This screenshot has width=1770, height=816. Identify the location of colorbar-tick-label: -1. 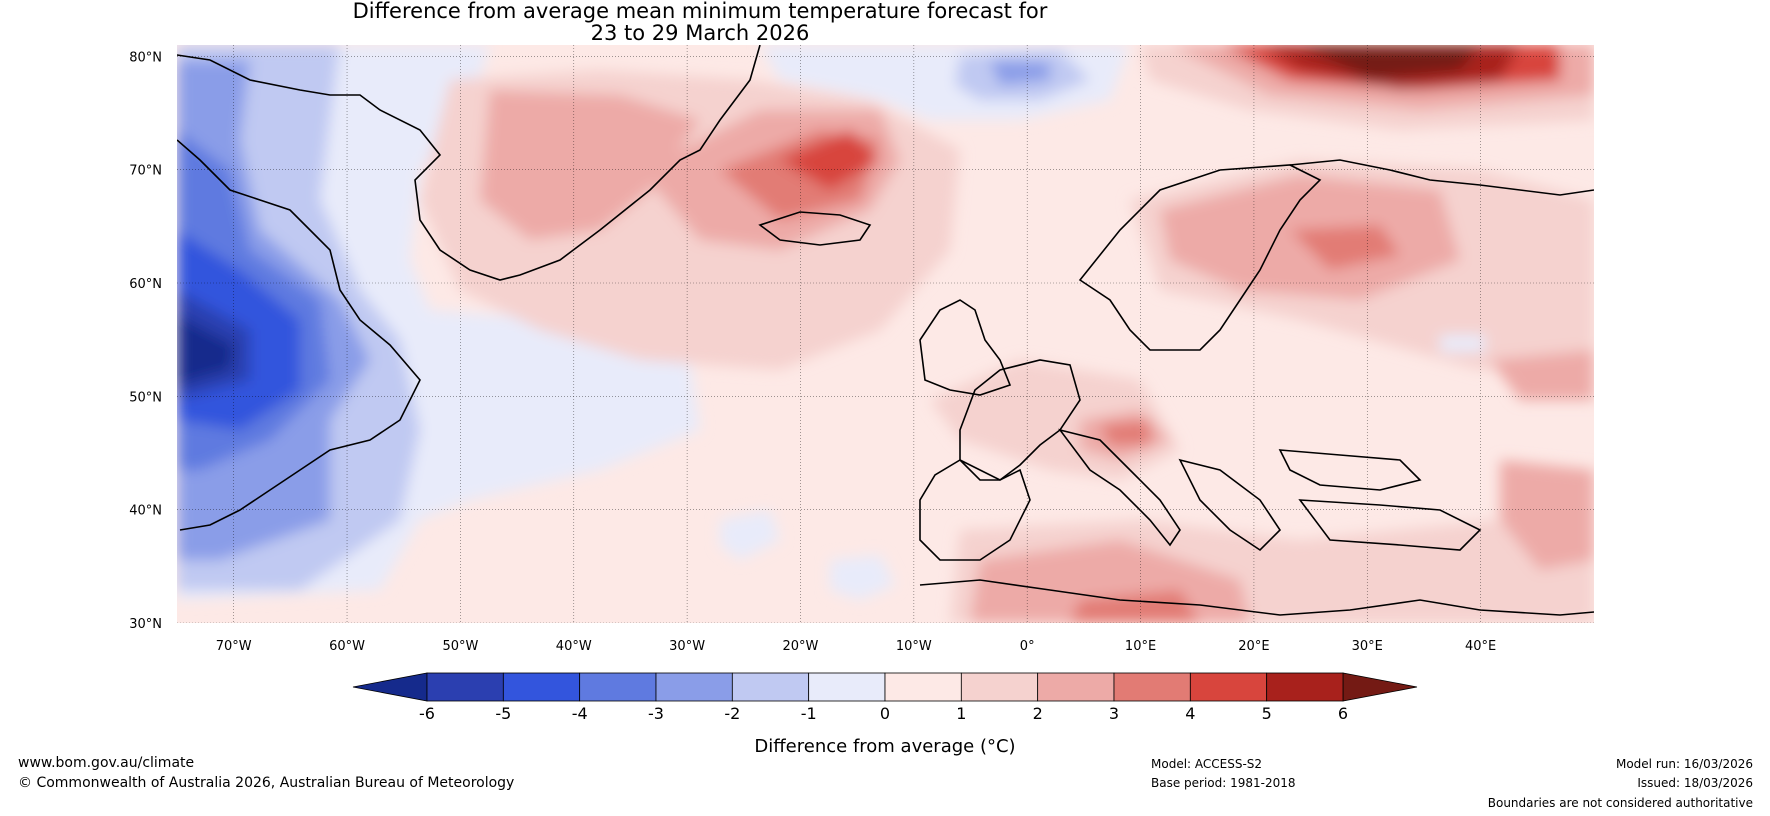
(809, 713).